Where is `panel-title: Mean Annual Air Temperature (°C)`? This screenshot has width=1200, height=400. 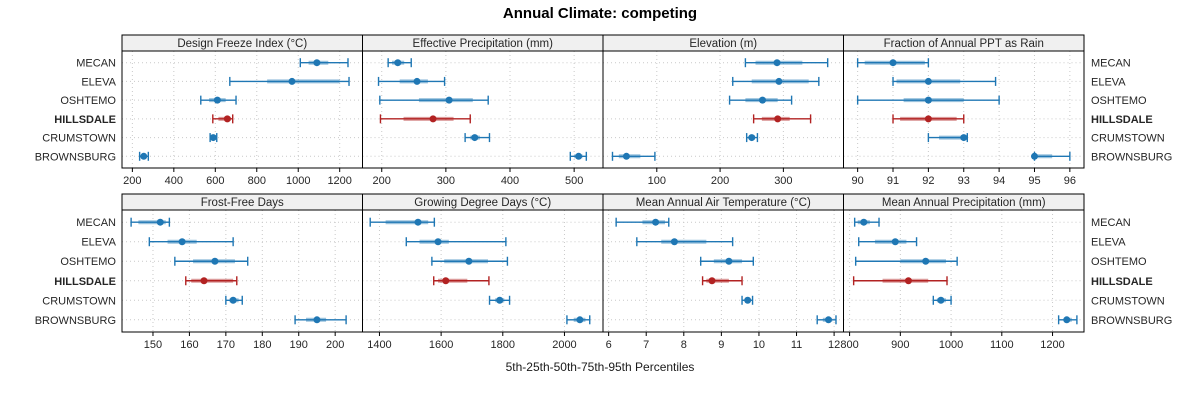 panel-title: Mean Annual Air Temperature (°C) is located at coordinates (723, 203).